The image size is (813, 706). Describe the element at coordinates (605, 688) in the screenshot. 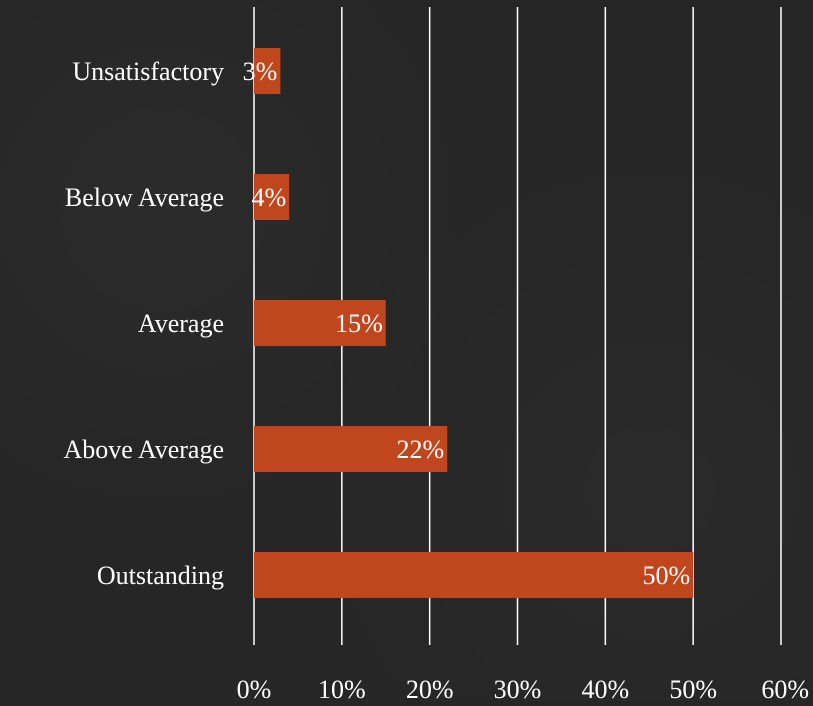

I see `x-tick-label-40: 40%` at that location.